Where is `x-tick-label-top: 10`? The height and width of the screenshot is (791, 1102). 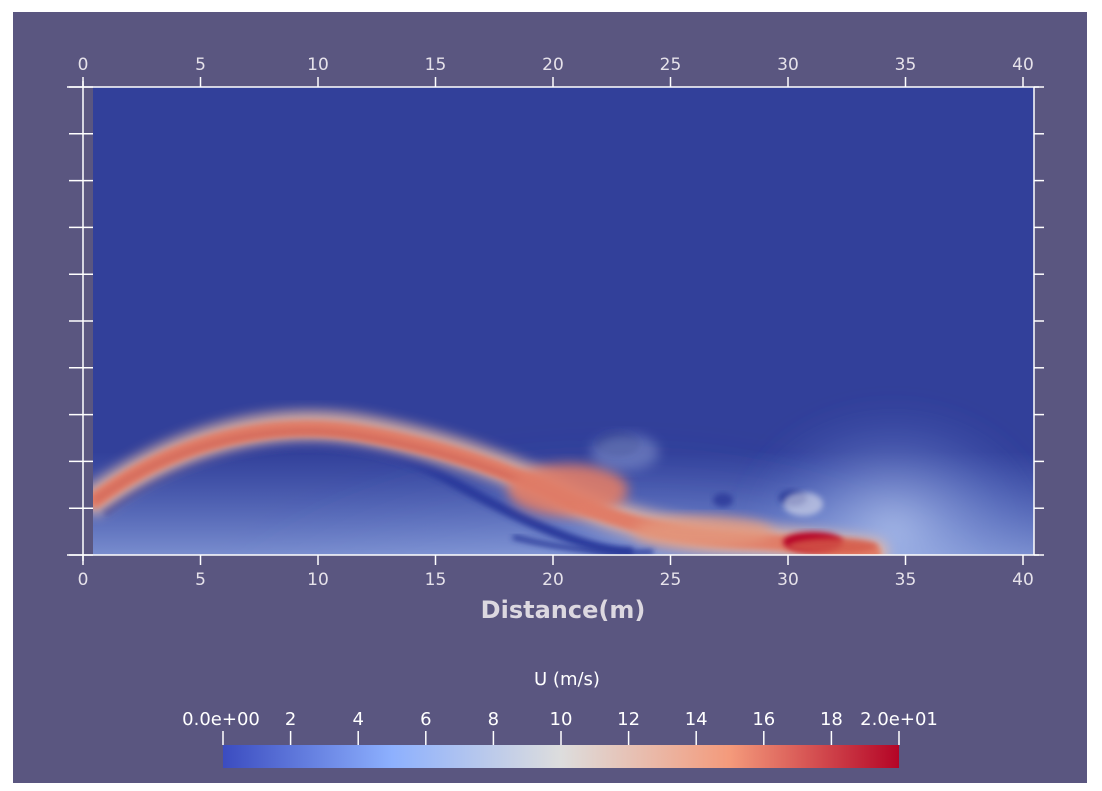
x-tick-label-top: 10 is located at coordinates (318, 65).